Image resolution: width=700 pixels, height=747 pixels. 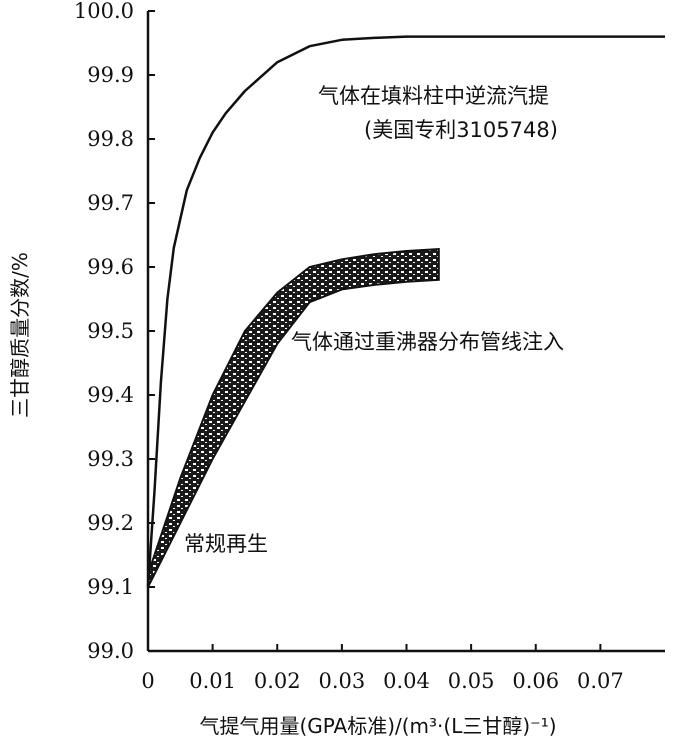 I want to click on y-tick-label: 99.8, so click(x=110, y=139).